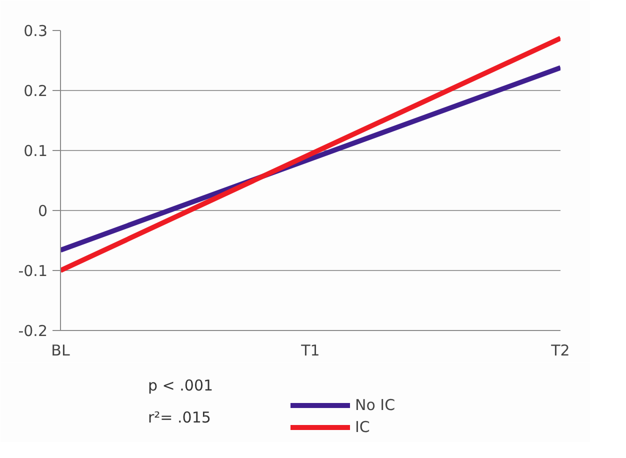 This screenshot has height=458, width=626. Describe the element at coordinates (181, 385) in the screenshot. I see `text: p < .001` at that location.